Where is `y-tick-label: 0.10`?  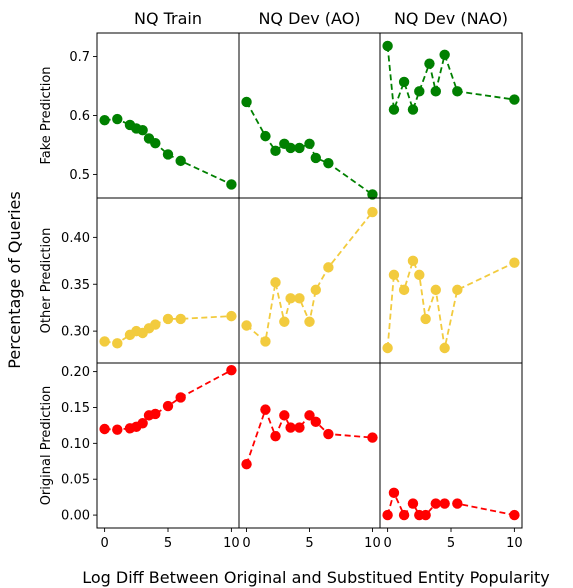 y-tick-label: 0.10 is located at coordinates (75, 444).